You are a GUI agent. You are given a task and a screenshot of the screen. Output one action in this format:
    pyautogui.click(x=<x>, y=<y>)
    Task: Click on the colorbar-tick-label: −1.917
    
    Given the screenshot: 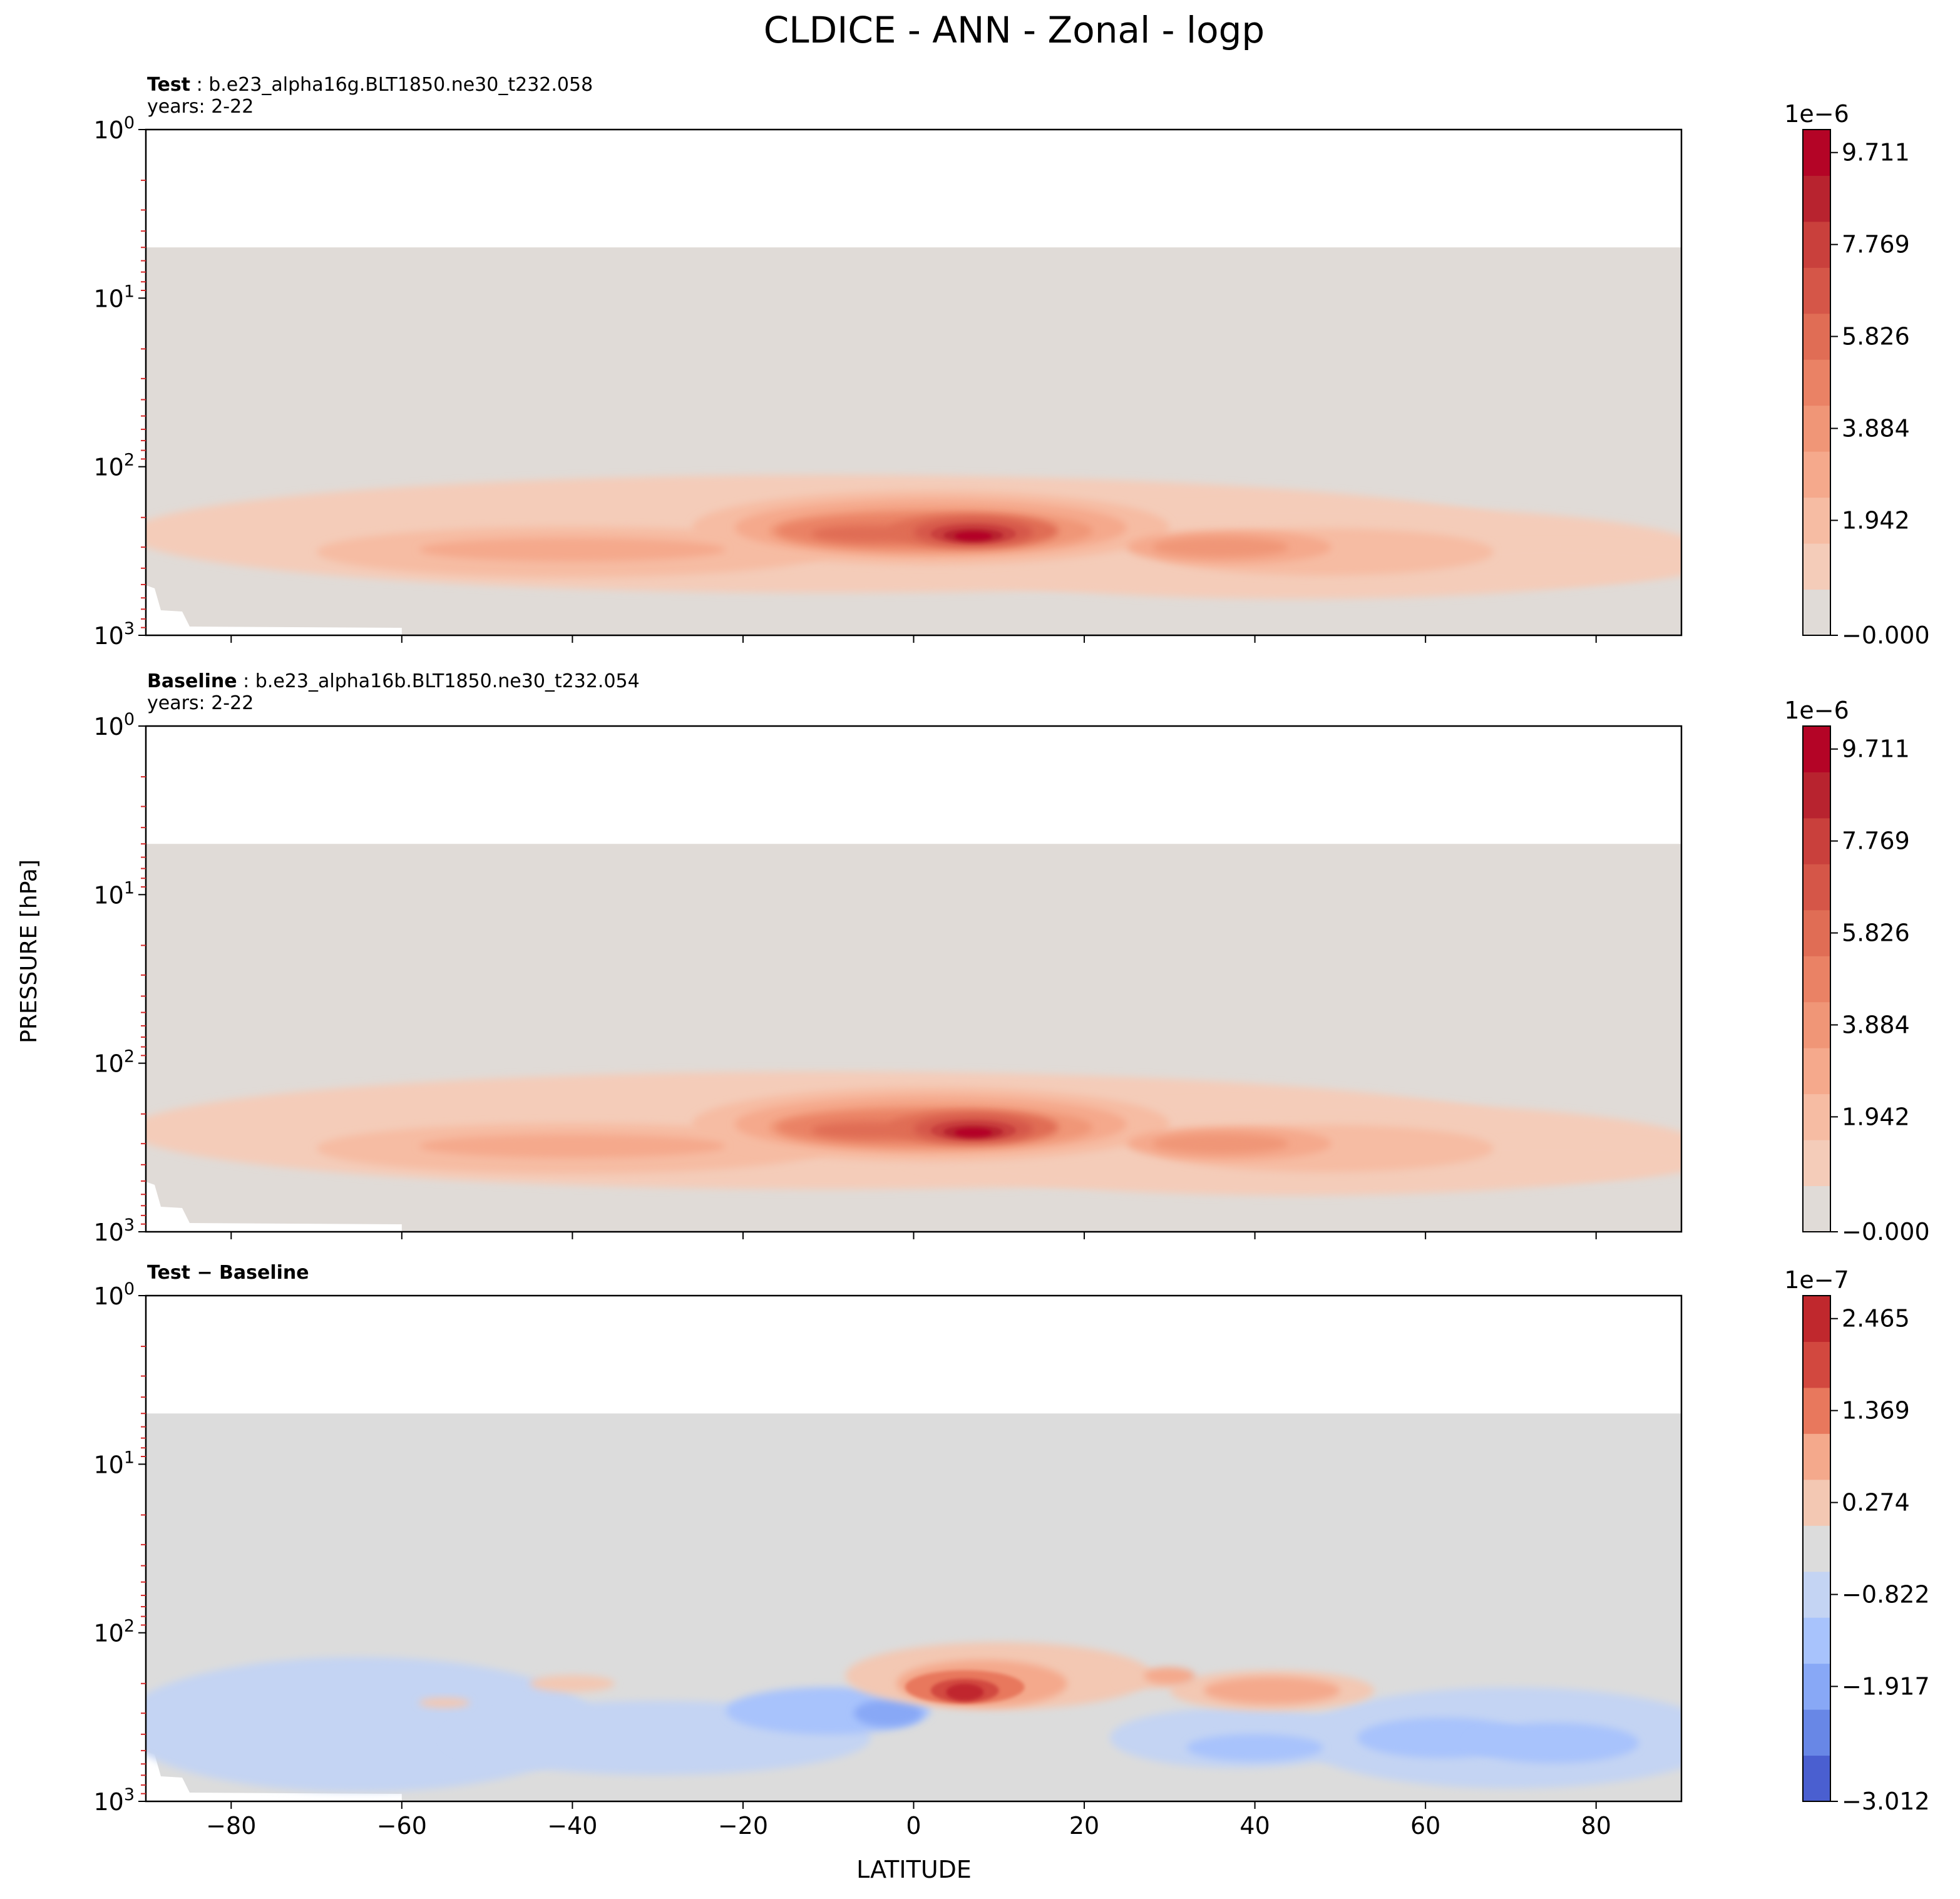 What is the action you would take?
    pyautogui.click(x=1886, y=1686)
    